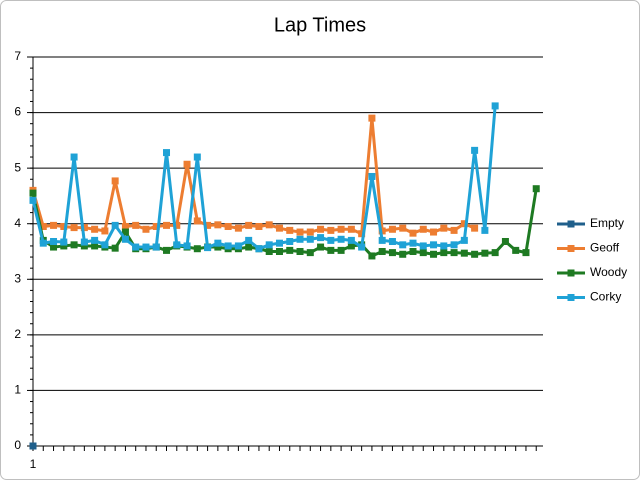 The image size is (641, 481). I want to click on y-tick-label: 7, so click(17, 56).